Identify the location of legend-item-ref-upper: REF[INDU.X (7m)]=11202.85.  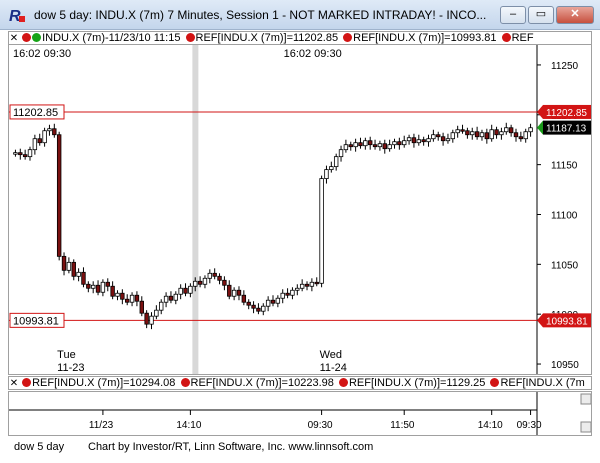
(261, 38).